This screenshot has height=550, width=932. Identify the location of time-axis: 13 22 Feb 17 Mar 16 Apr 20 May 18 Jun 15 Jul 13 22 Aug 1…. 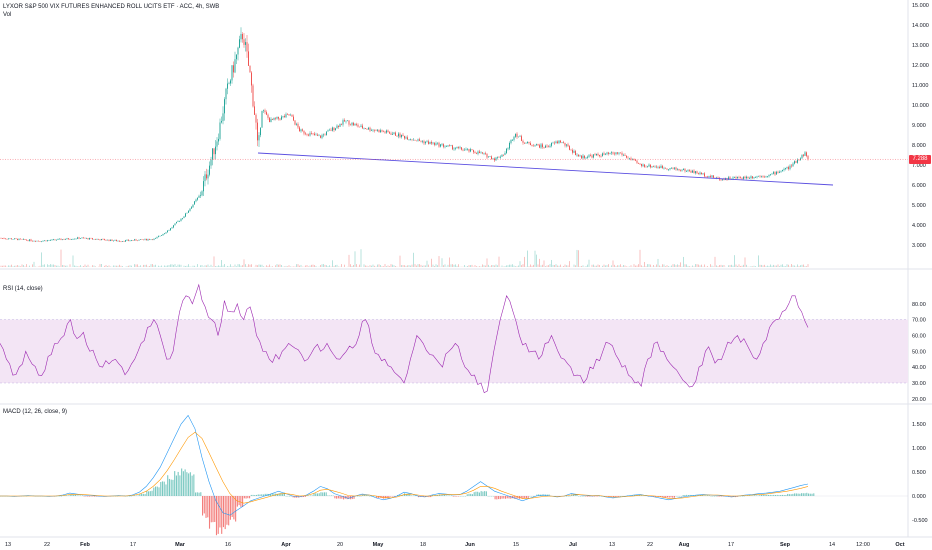
(455, 545).